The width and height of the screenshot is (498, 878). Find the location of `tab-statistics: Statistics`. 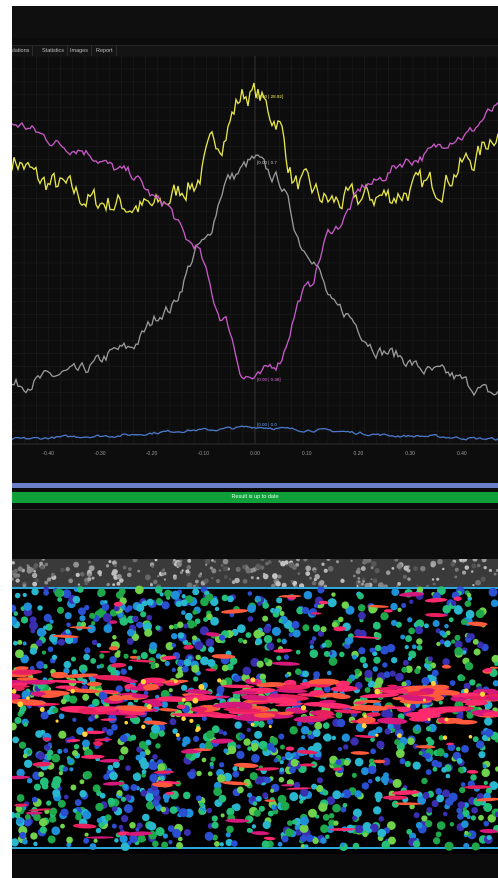

tab-statistics: Statistics is located at coordinates (54, 51).